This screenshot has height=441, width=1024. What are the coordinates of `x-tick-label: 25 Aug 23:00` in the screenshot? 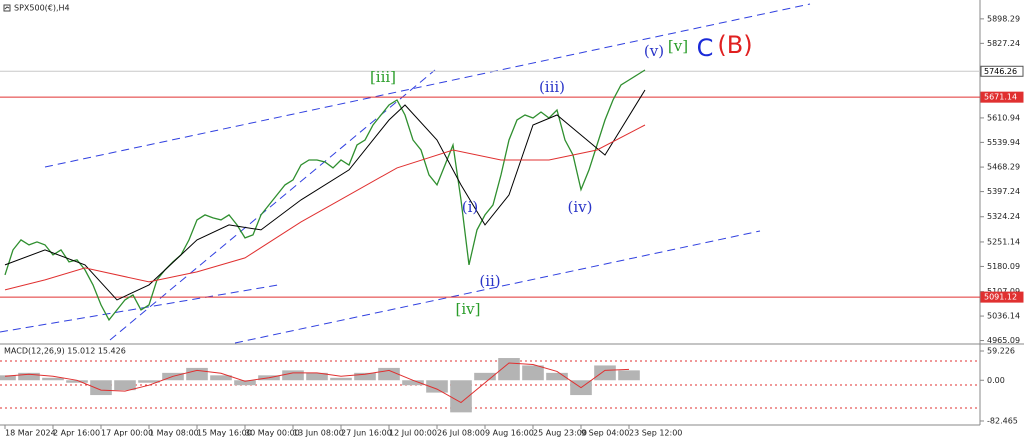 It's located at (560, 433).